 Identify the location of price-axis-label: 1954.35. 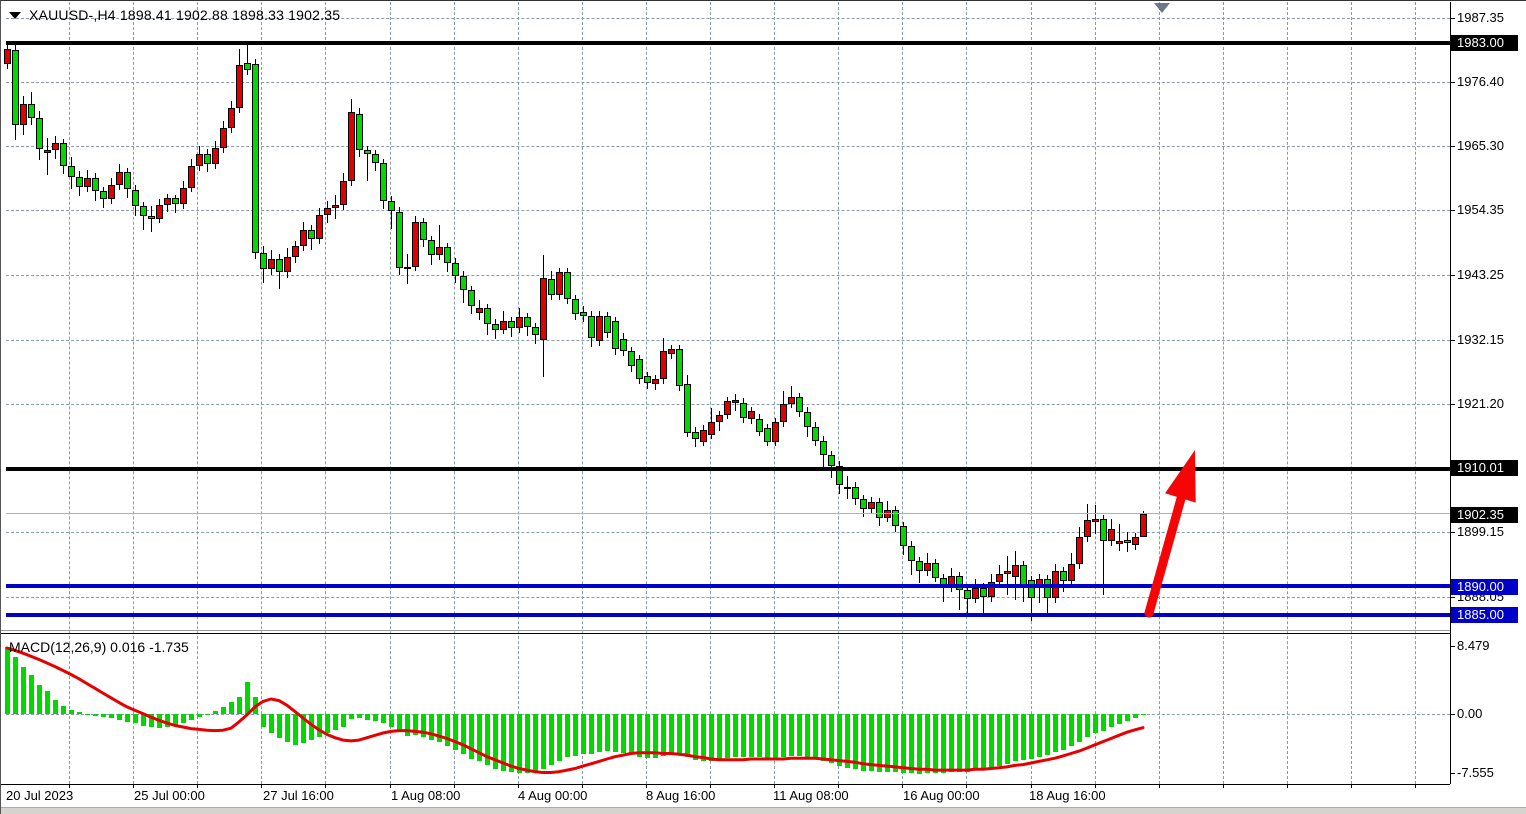
(1480, 209).